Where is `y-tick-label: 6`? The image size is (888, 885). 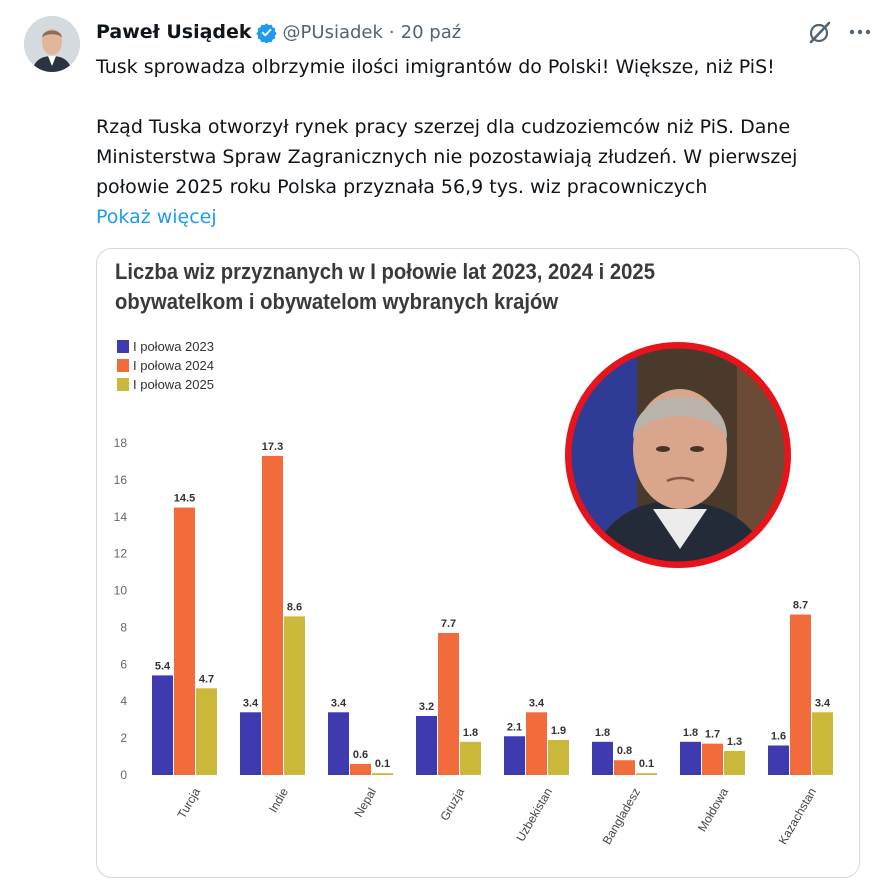
y-tick-label: 6 is located at coordinates (123, 664).